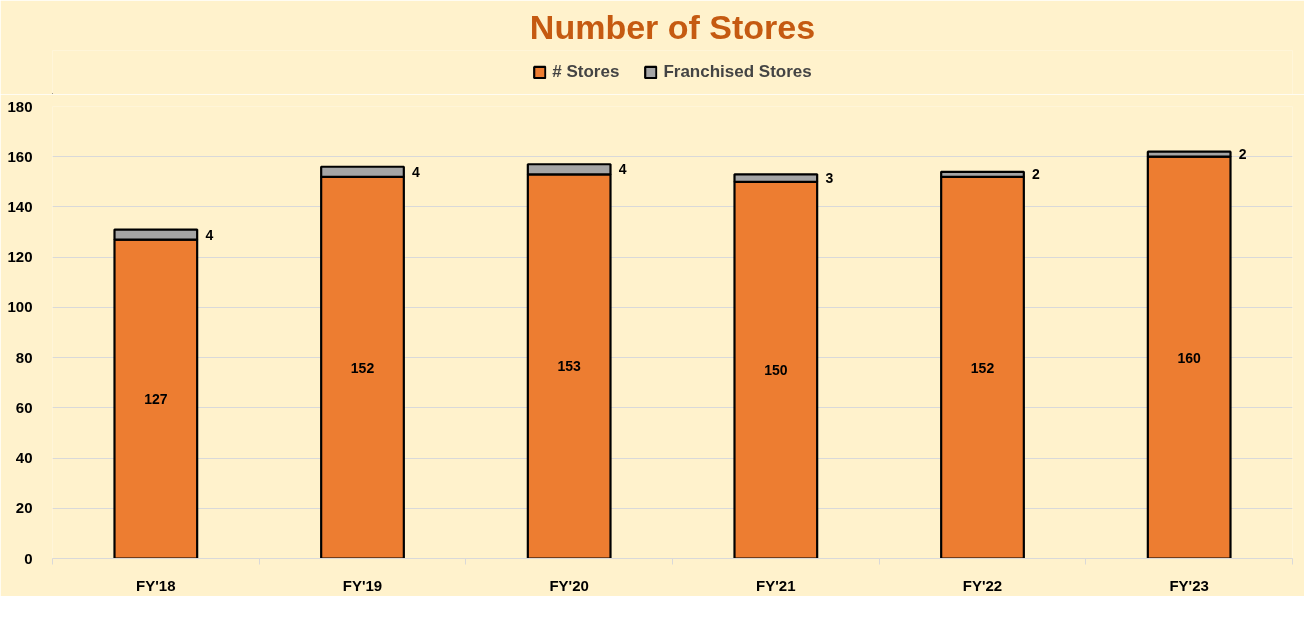  Describe the element at coordinates (156, 399) in the screenshot. I see `data-label: 127` at that location.